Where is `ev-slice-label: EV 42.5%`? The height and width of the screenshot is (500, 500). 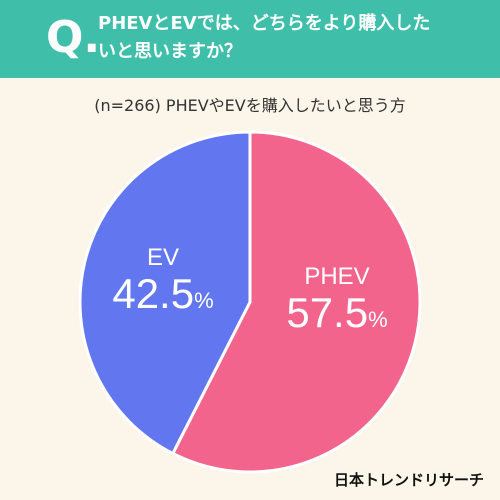
ev-slice-label: EV 42.5% is located at coordinates (163, 284).